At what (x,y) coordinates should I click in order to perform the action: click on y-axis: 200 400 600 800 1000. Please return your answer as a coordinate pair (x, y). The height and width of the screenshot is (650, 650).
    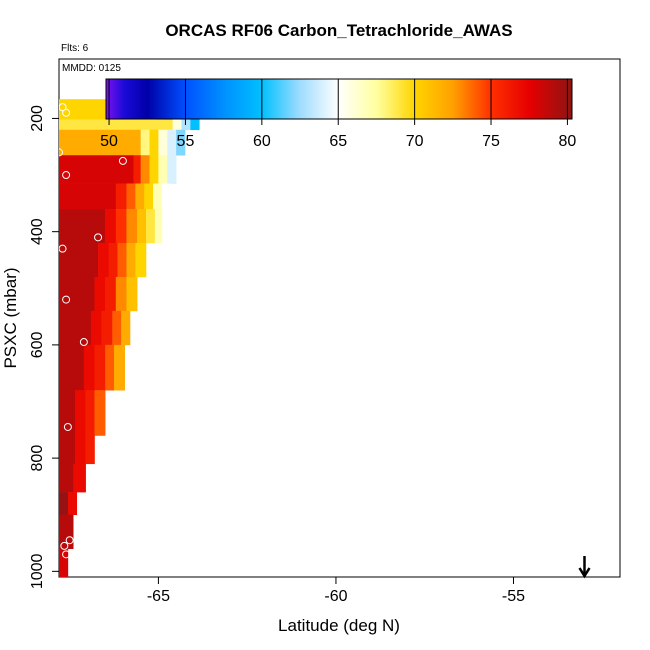
    Looking at the image, I should click on (44, 347).